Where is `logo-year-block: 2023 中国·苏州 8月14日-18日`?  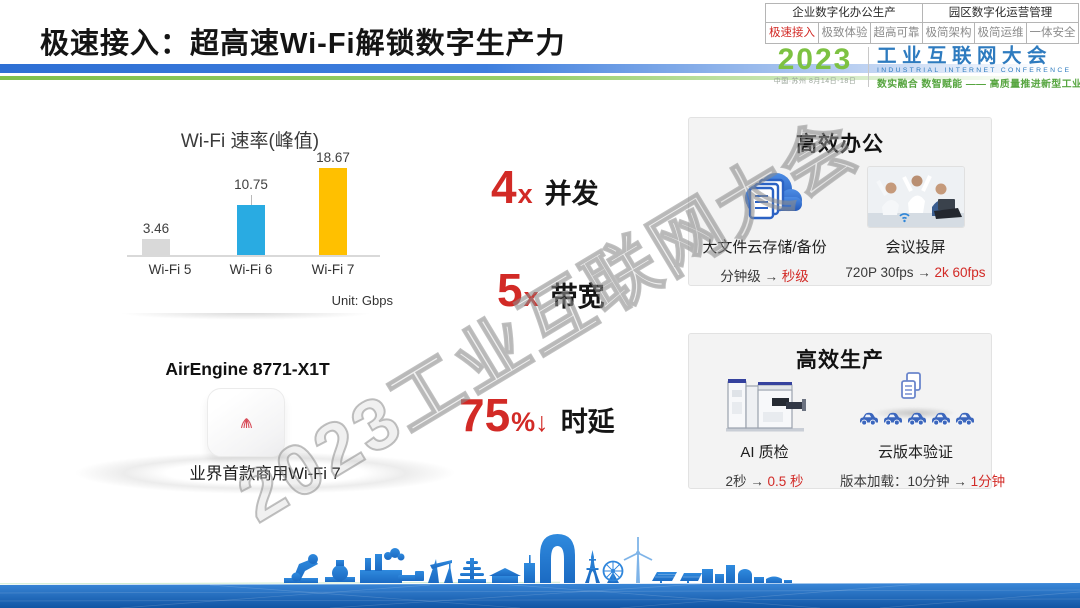 logo-year-block: 2023 中国·苏州 8月14日-18日 is located at coordinates (815, 65).